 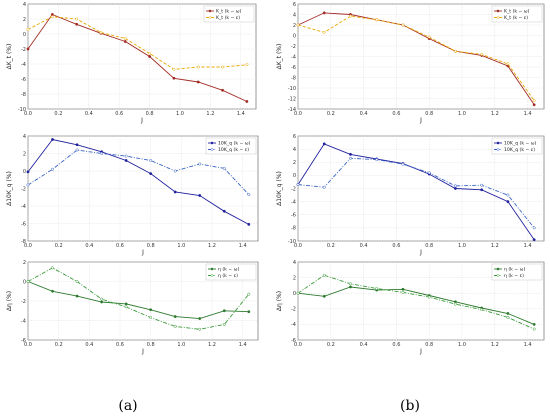 What do you see at coordinates (23, 341) in the screenshot?
I see `y-tick-label: -6` at bounding box center [23, 341].